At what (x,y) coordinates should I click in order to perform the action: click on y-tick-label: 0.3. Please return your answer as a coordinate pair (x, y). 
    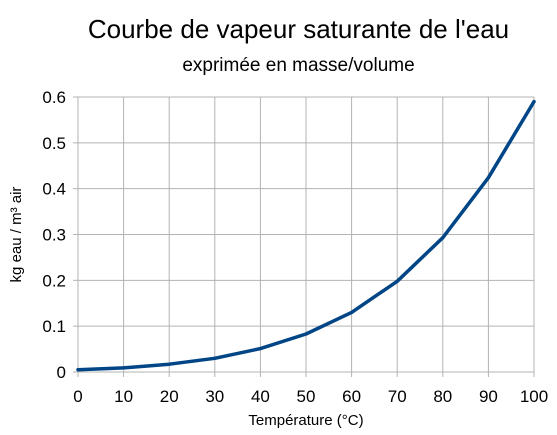
    Looking at the image, I should click on (54, 235).